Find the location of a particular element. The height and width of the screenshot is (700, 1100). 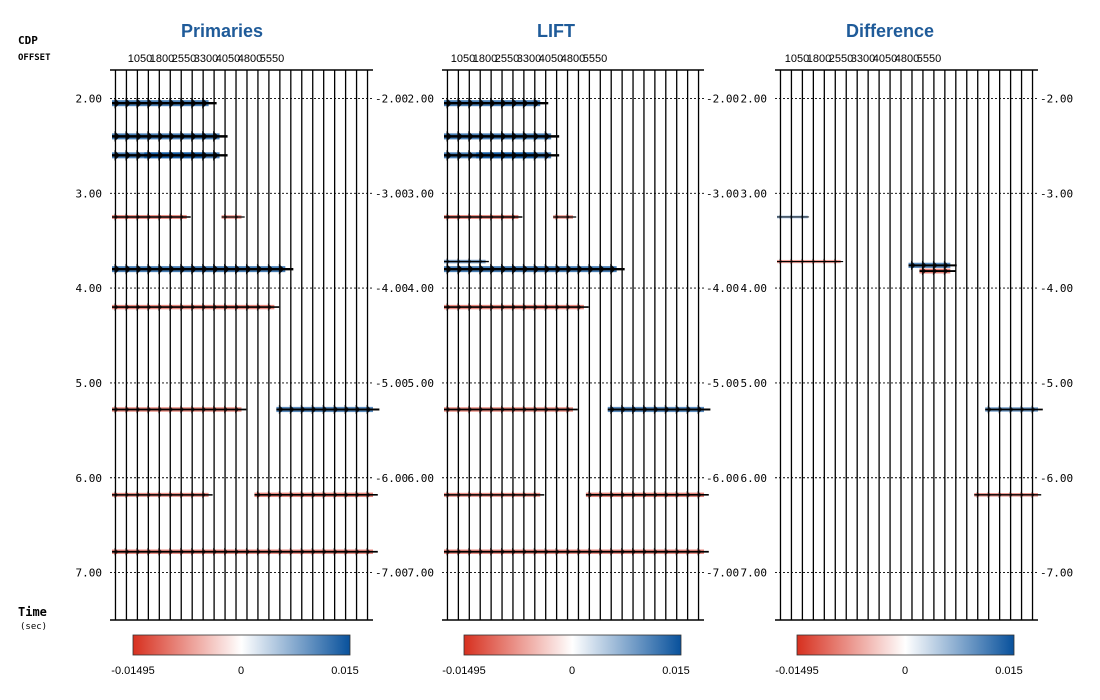

panel-title: Primaries is located at coordinates (222, 31).